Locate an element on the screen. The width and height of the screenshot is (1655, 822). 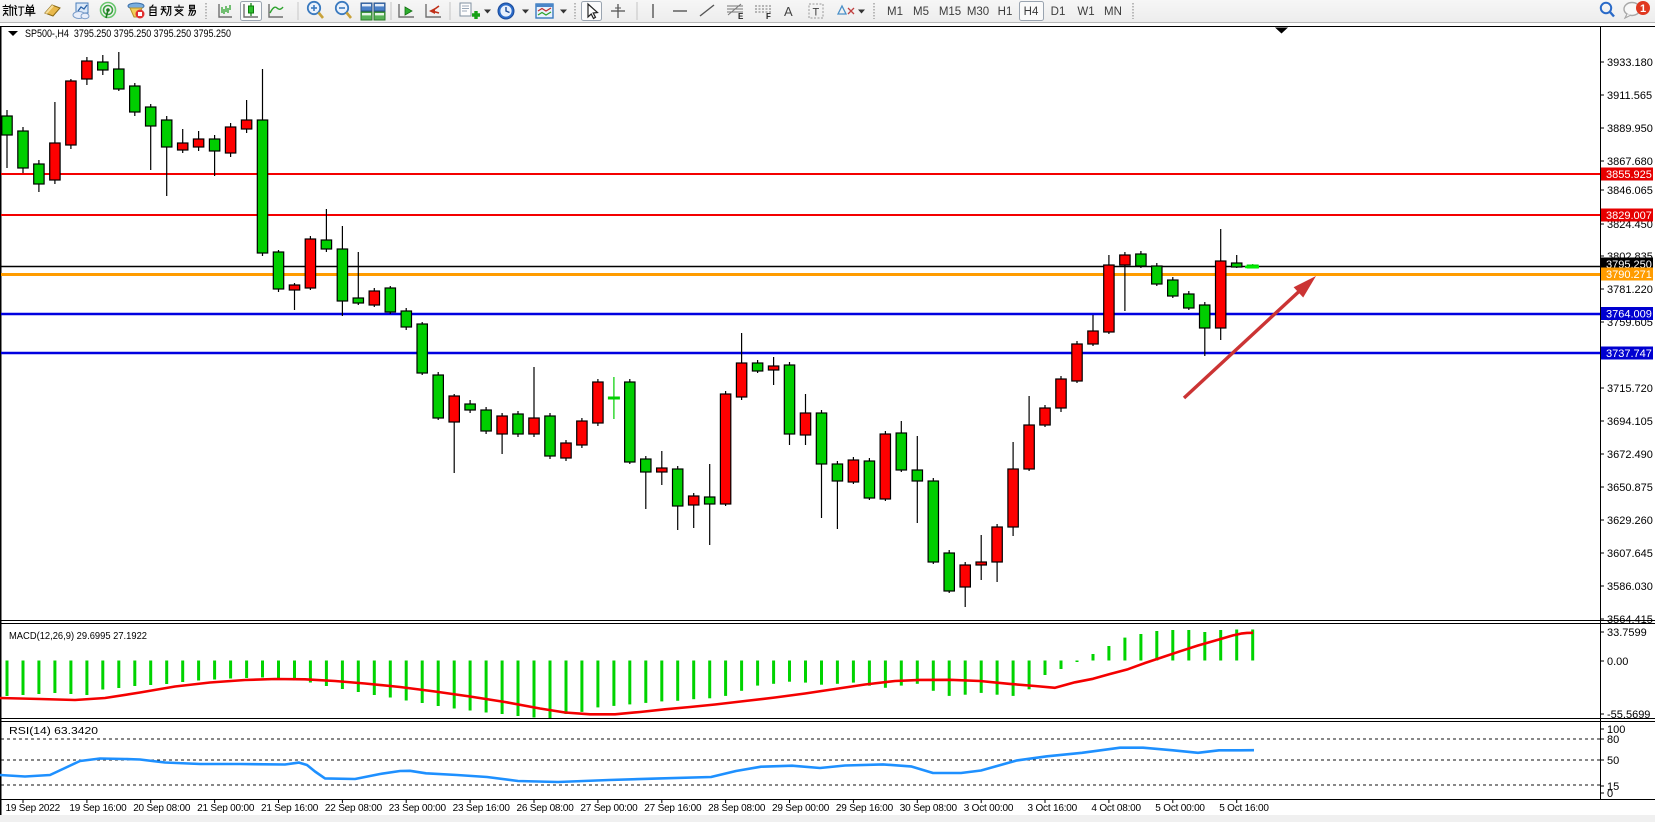
svg-text: 21 Sep 16:00 is located at coordinates (290, 808).